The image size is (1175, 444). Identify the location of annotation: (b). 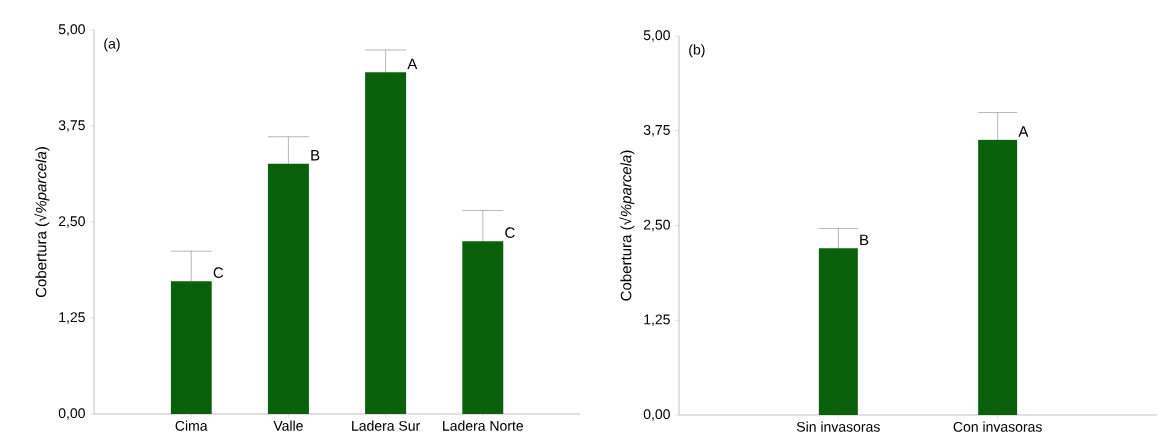
(697, 51).